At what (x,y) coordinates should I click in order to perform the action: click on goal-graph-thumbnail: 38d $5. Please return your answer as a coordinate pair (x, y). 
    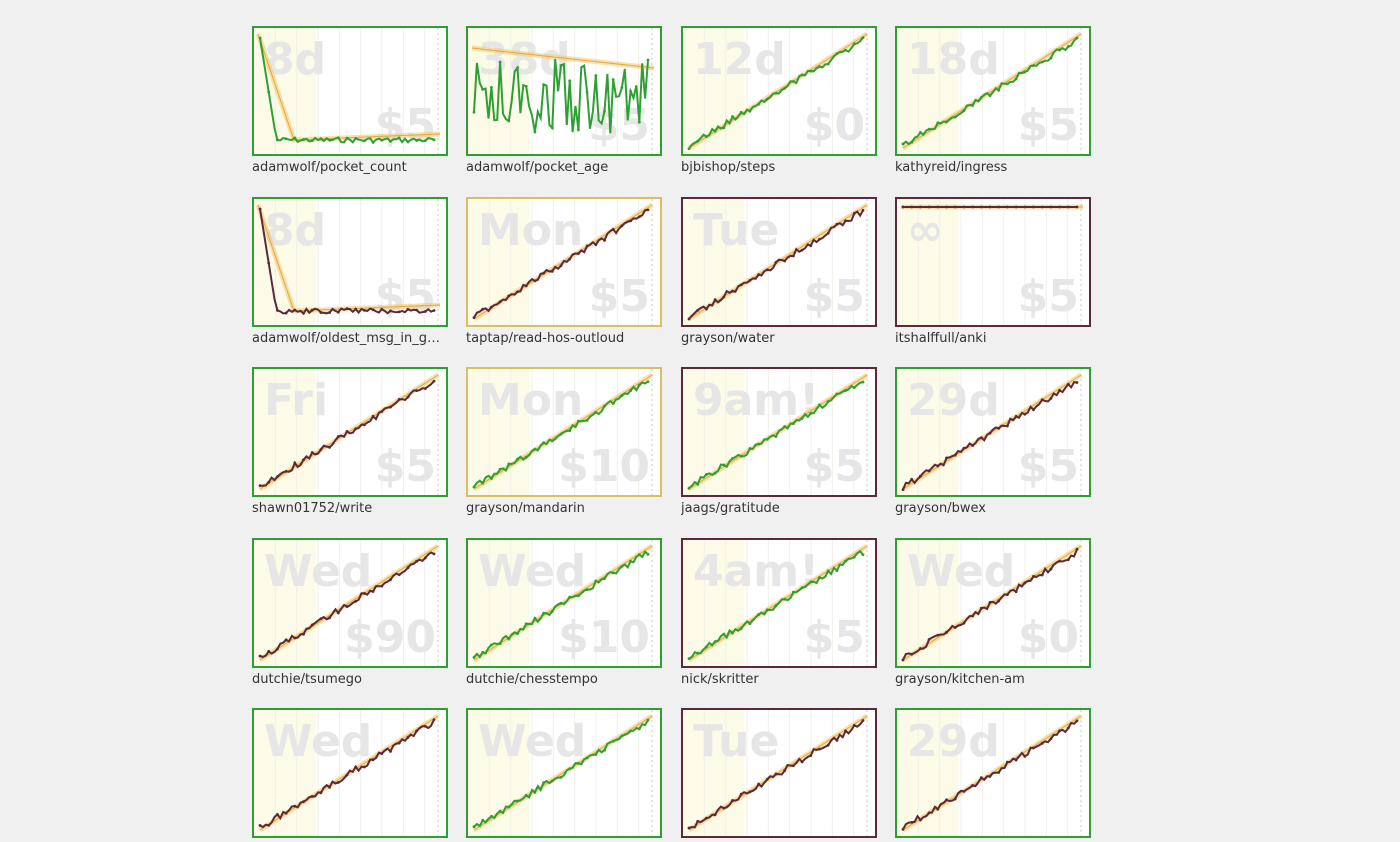
    Looking at the image, I should click on (564, 91).